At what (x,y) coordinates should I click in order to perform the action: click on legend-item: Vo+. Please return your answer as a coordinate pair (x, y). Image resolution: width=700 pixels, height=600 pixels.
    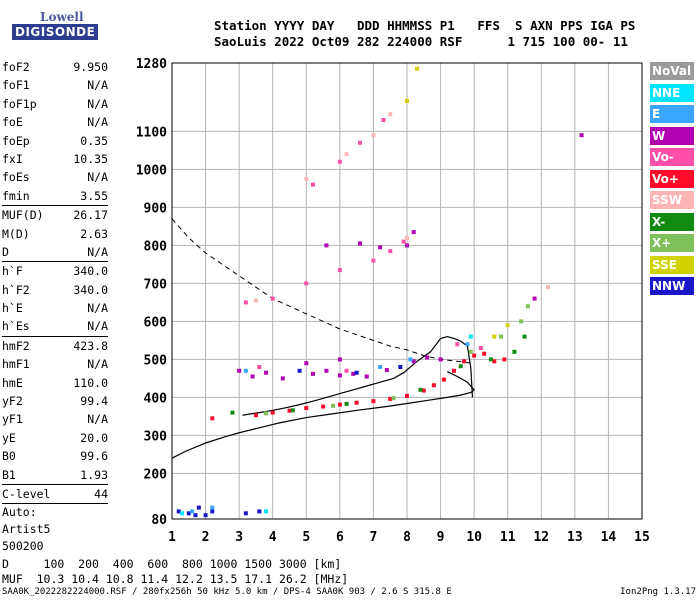
    Looking at the image, I should click on (672, 178).